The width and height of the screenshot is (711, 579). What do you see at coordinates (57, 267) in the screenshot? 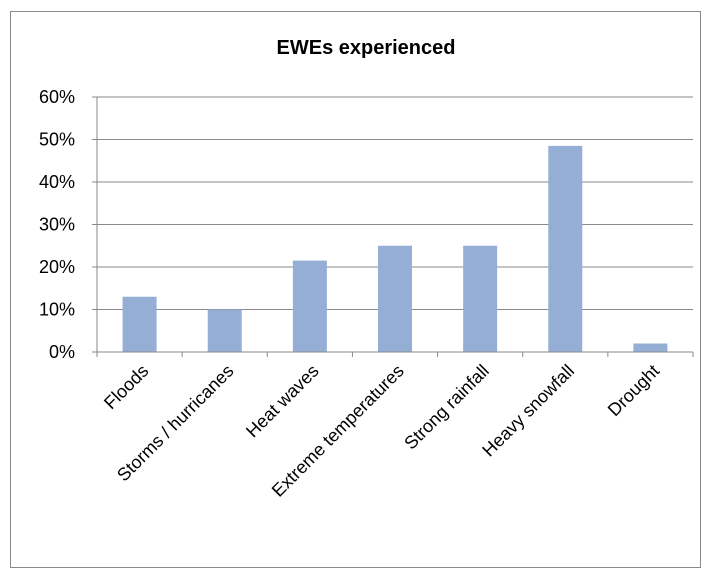
I see `y-tick-label: 20%` at bounding box center [57, 267].